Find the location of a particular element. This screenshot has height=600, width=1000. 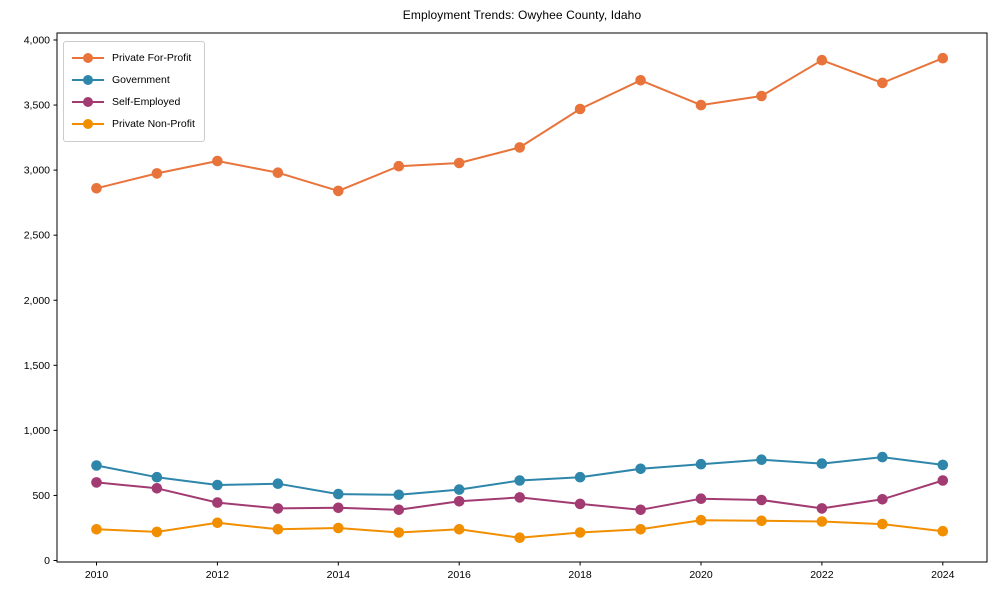

y-axis-tick-label: 1,000 is located at coordinates (37, 431).